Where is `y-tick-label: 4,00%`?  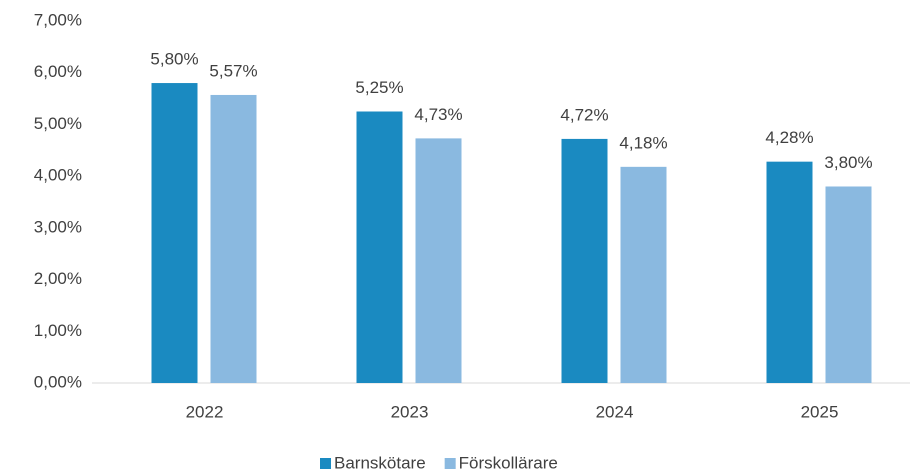 y-tick-label: 4,00% is located at coordinates (58, 175).